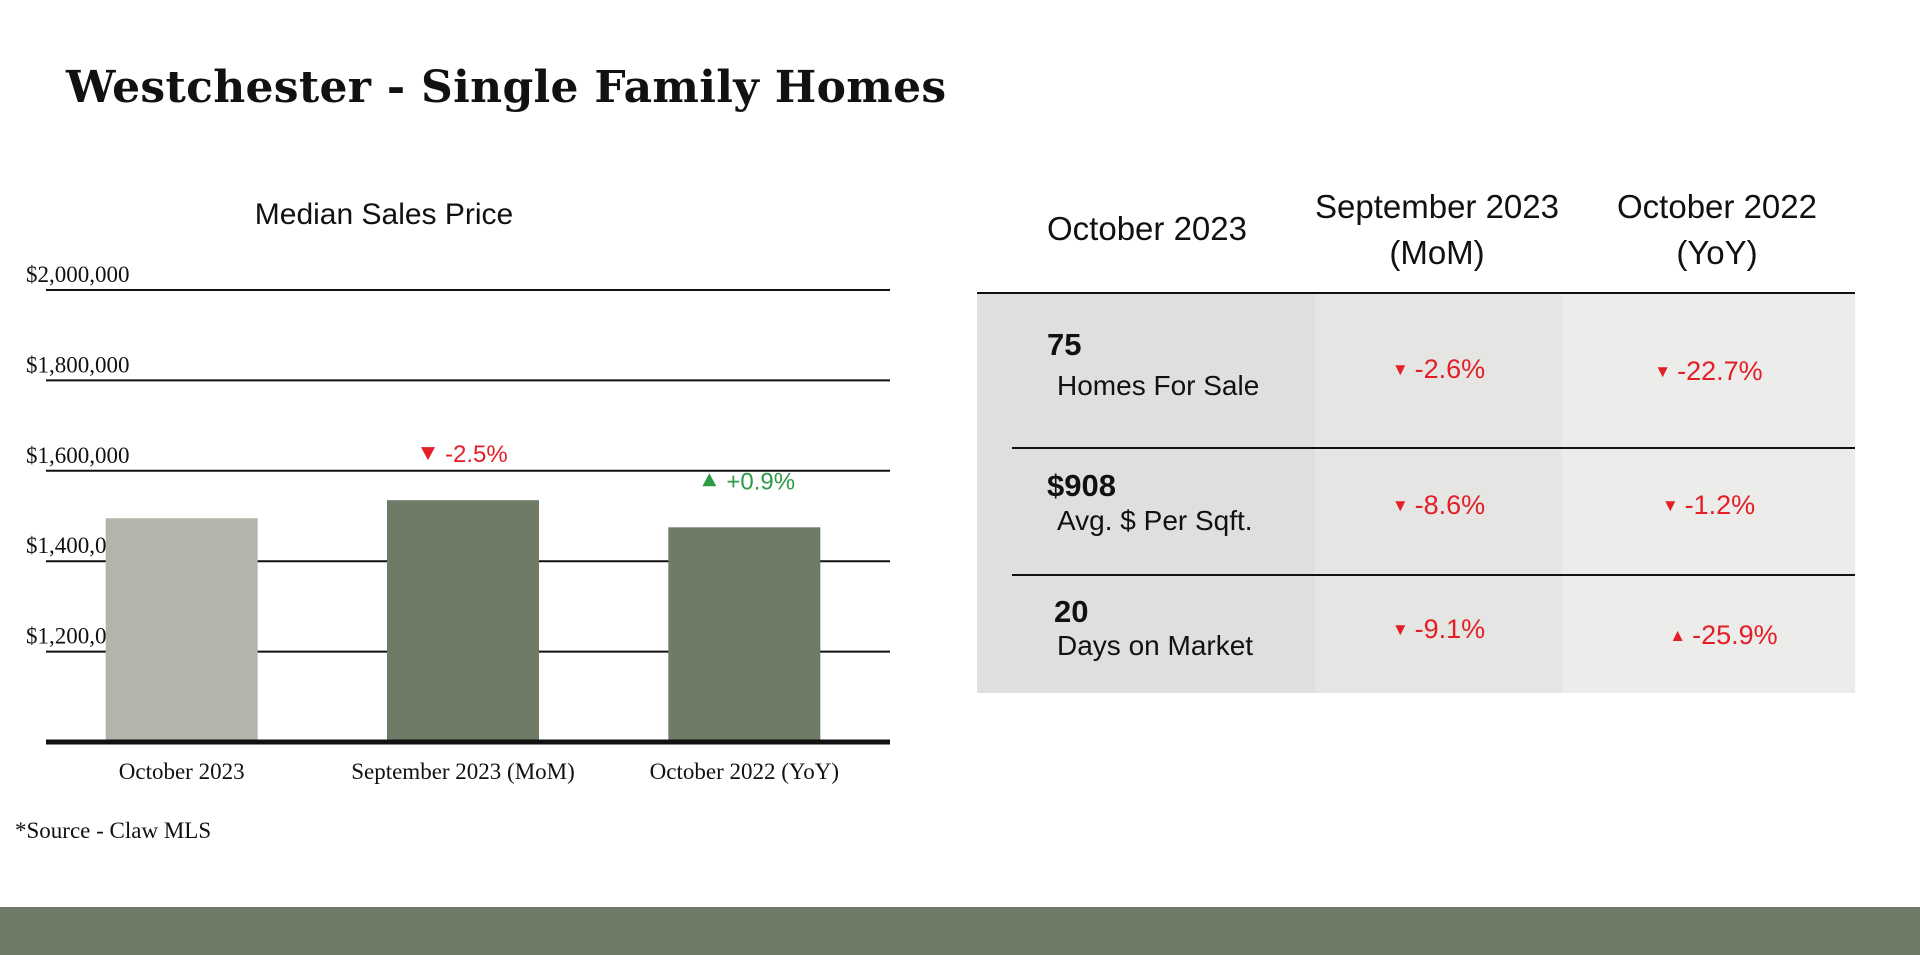 The width and height of the screenshot is (1920, 955). Describe the element at coordinates (182, 771) in the screenshot. I see `x-tick-label: October 2023` at that location.